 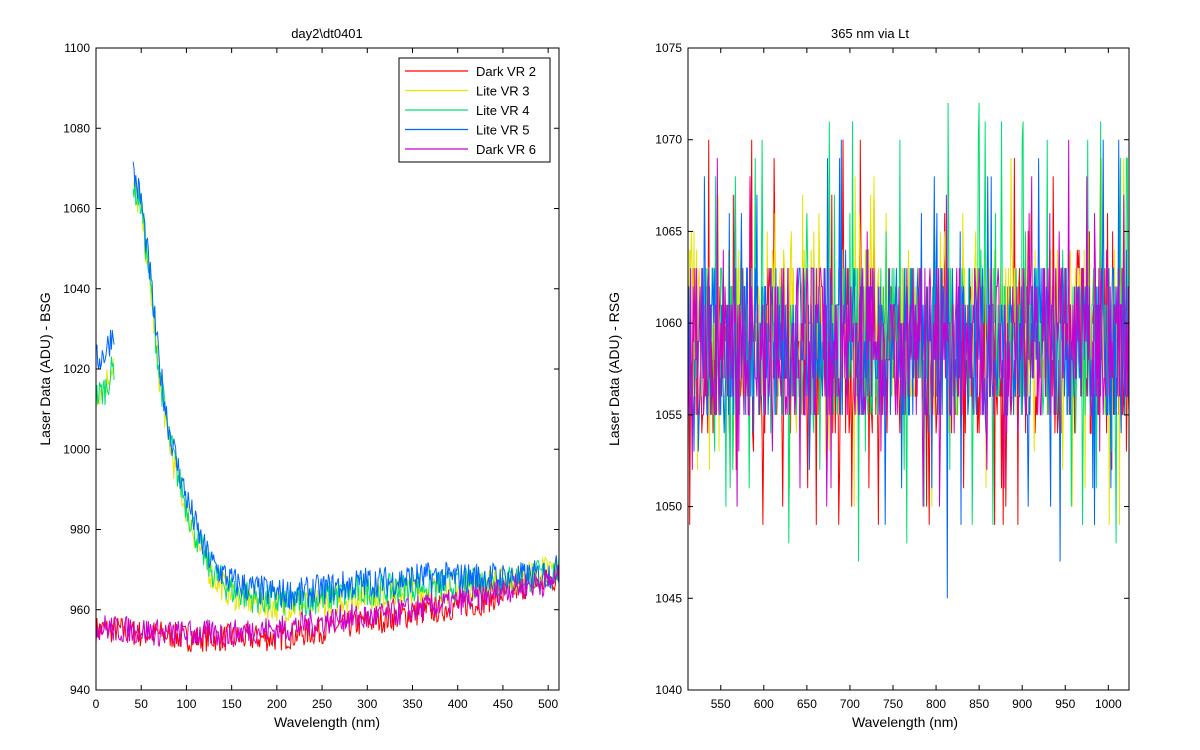 What do you see at coordinates (1022, 704) in the screenshot?
I see `x-tick-label: 900` at bounding box center [1022, 704].